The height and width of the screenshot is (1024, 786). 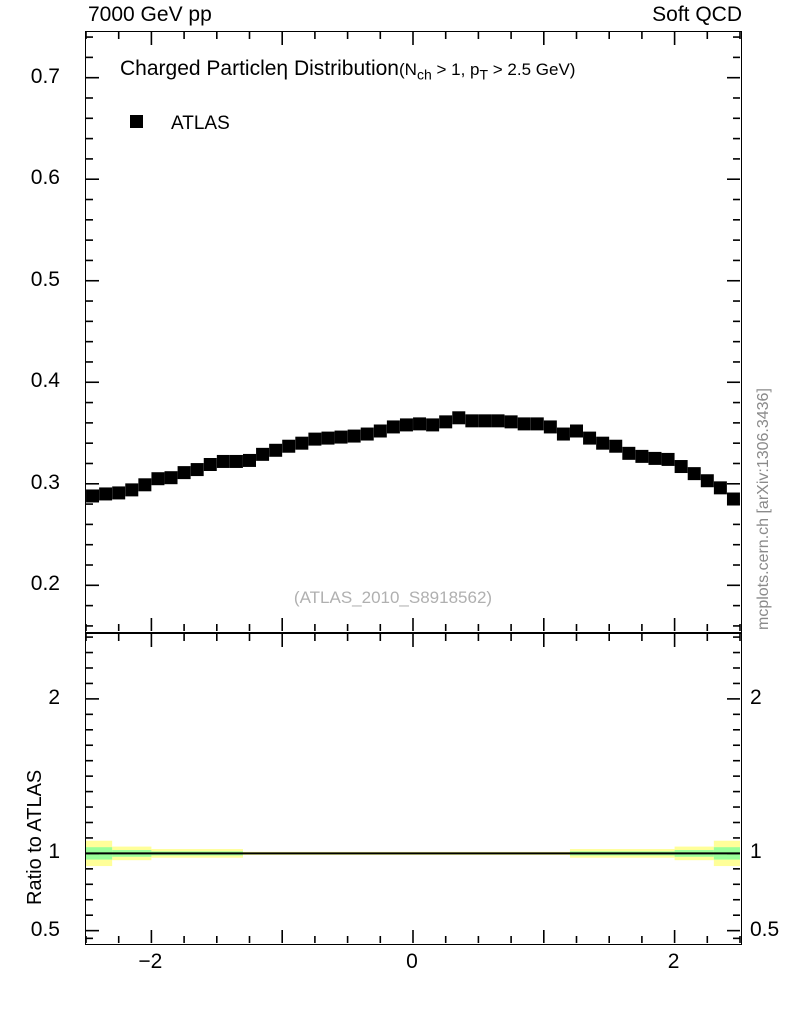 What do you see at coordinates (393, 597) in the screenshot?
I see `analysis-watermark: (ATLAS_2010_S8918562)` at bounding box center [393, 597].